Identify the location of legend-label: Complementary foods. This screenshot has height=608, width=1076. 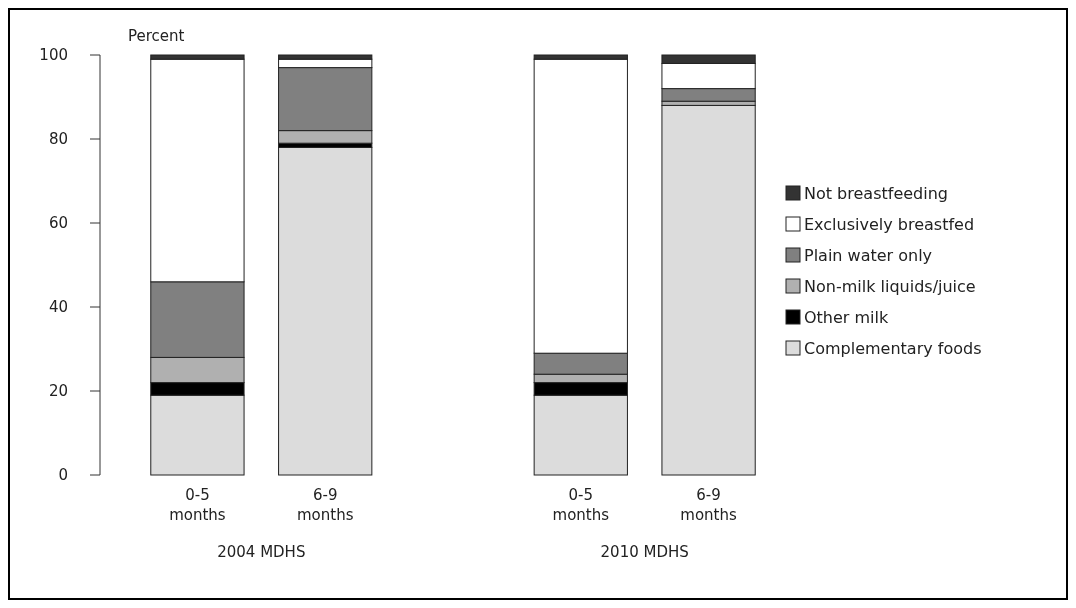
(893, 348).